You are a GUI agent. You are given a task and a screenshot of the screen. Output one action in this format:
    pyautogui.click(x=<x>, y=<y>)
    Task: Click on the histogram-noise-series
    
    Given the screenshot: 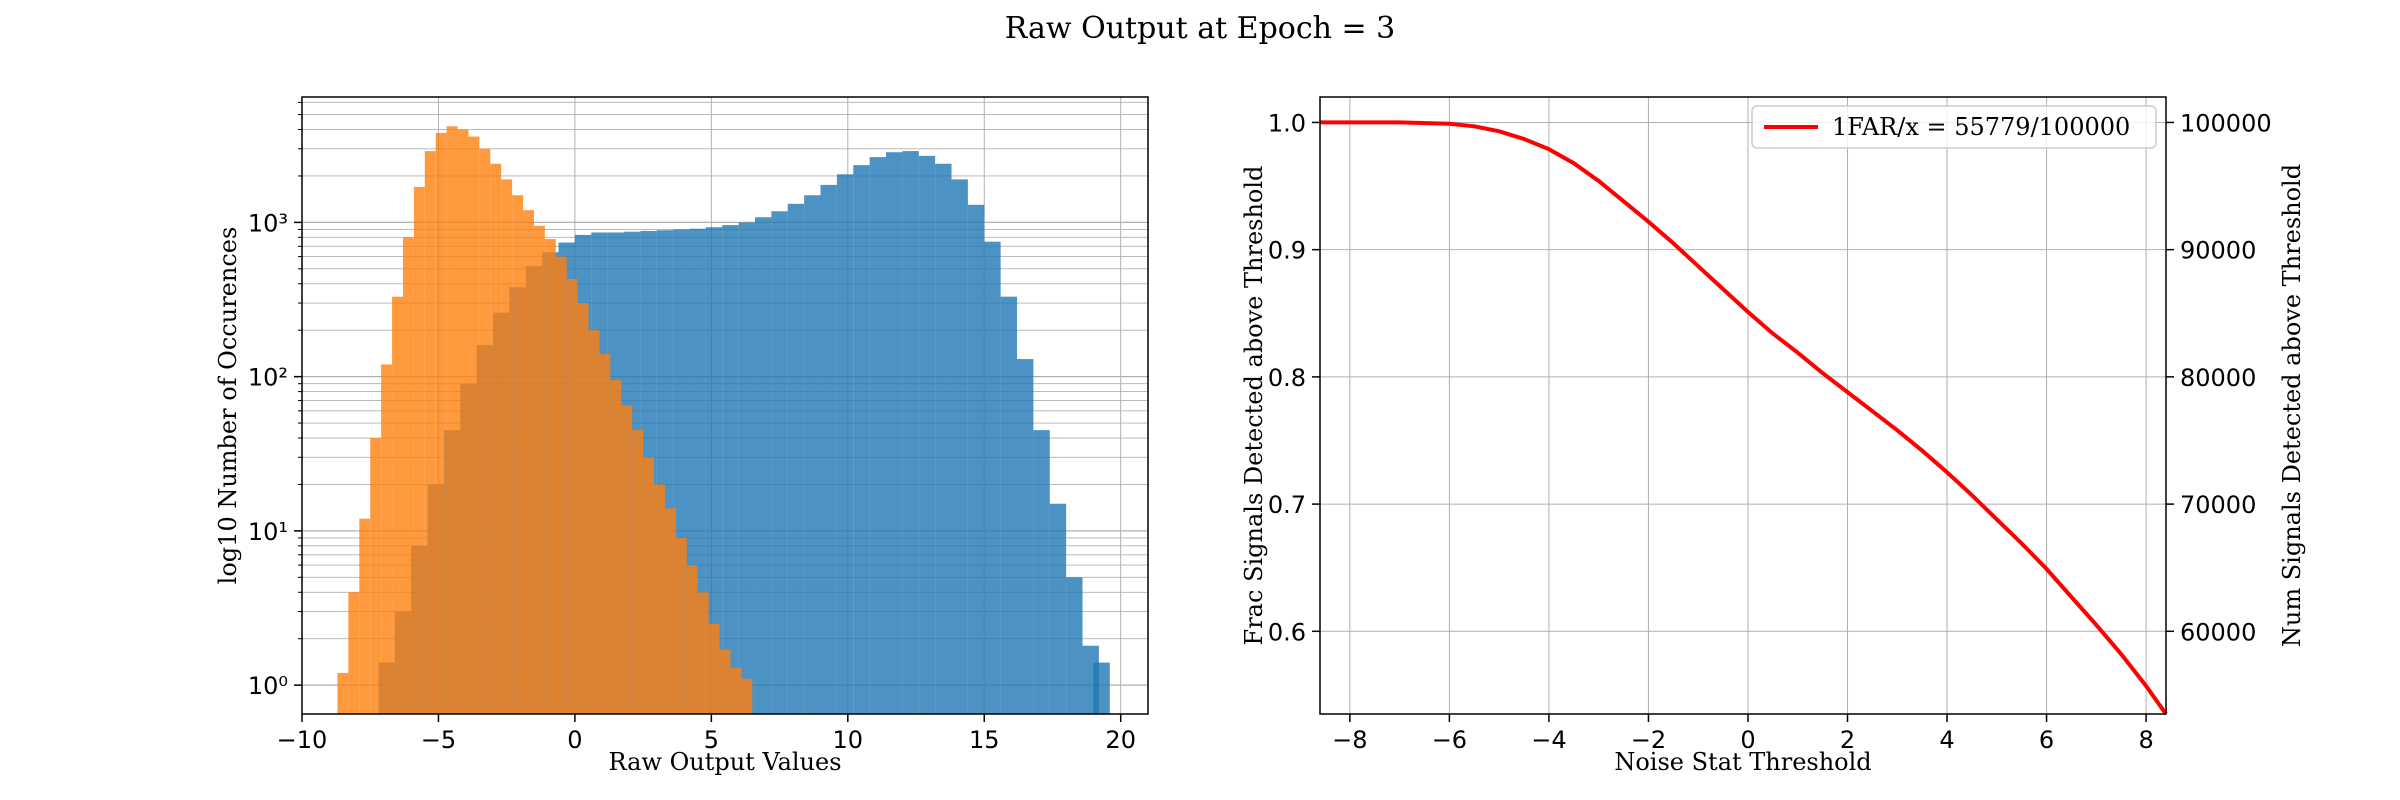 What is the action you would take?
    pyautogui.click(x=545, y=420)
    